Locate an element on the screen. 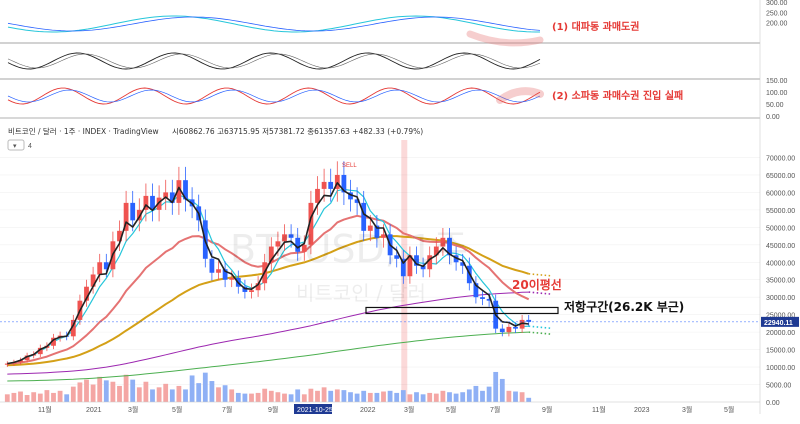 The width and height of the screenshot is (800, 424). current-price-label: 22940.11 is located at coordinates (778, 323).